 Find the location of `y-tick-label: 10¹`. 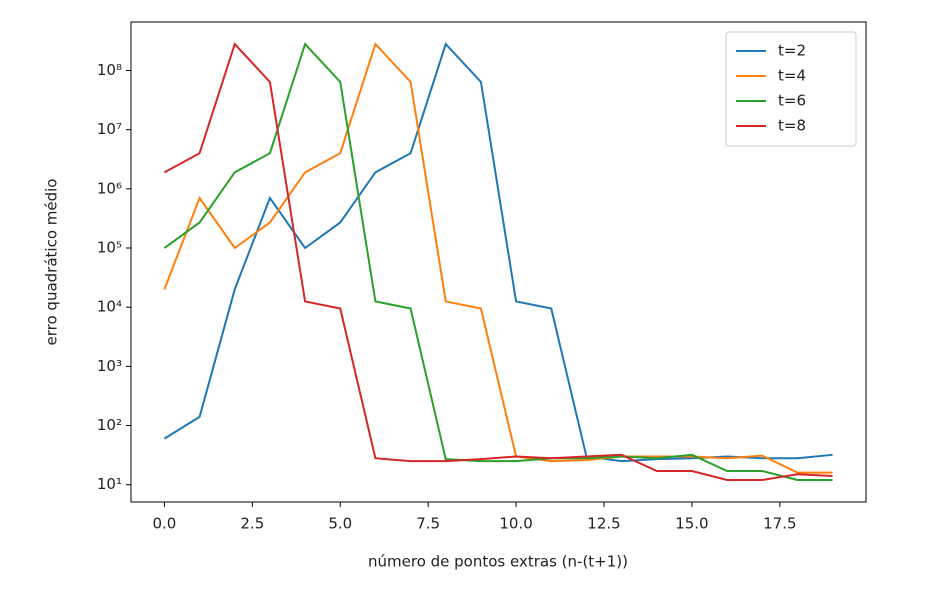

y-tick-label: 10¹ is located at coordinates (109, 484).